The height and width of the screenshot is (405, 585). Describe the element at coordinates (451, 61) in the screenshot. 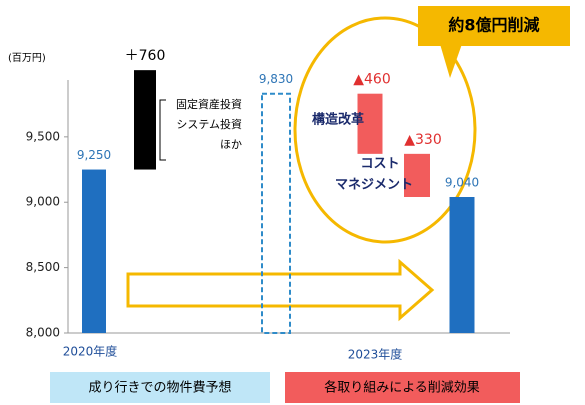

I see `callout-pointer` at that location.